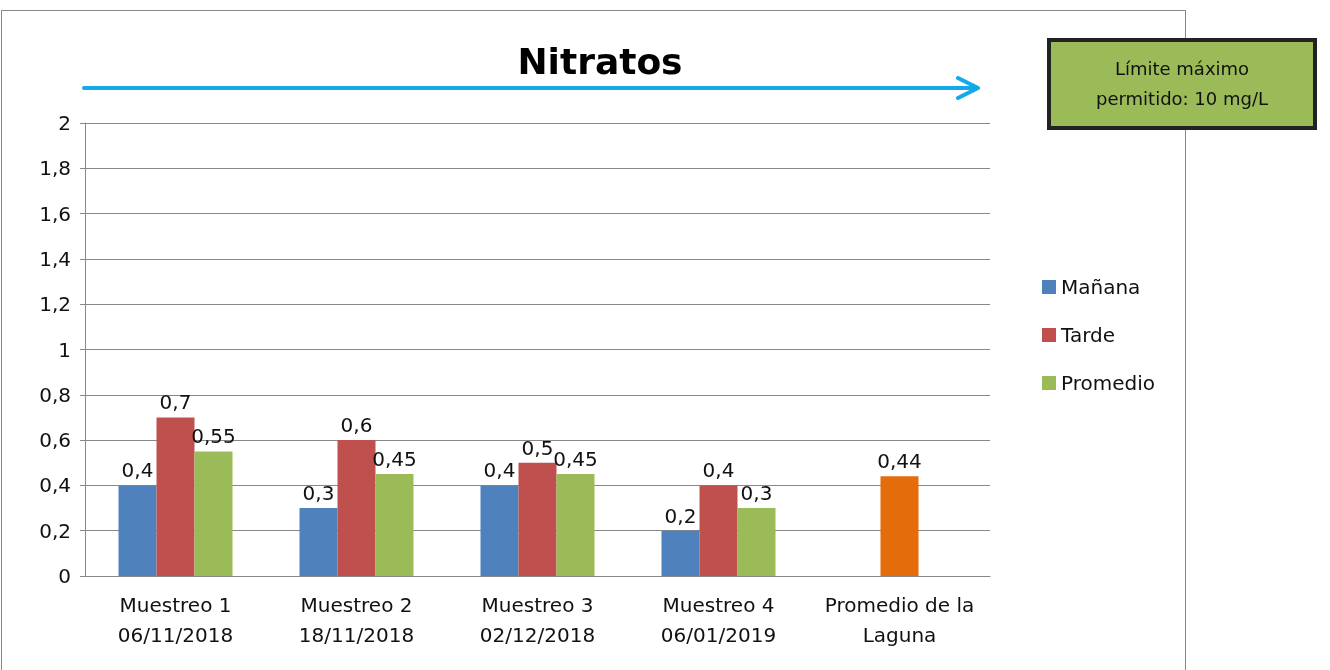 Image resolution: width=1330 pixels, height=670 pixels. What do you see at coordinates (55, 440) in the screenshot?
I see `y-tick-label: 0,6` at bounding box center [55, 440].